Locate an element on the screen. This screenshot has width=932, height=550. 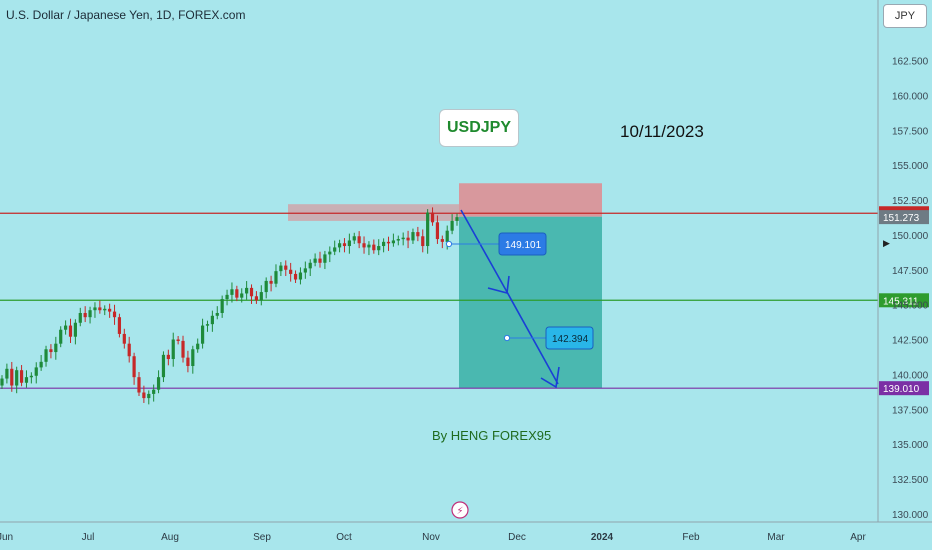
y-tick-label: 140.000 is located at coordinates (910, 375).